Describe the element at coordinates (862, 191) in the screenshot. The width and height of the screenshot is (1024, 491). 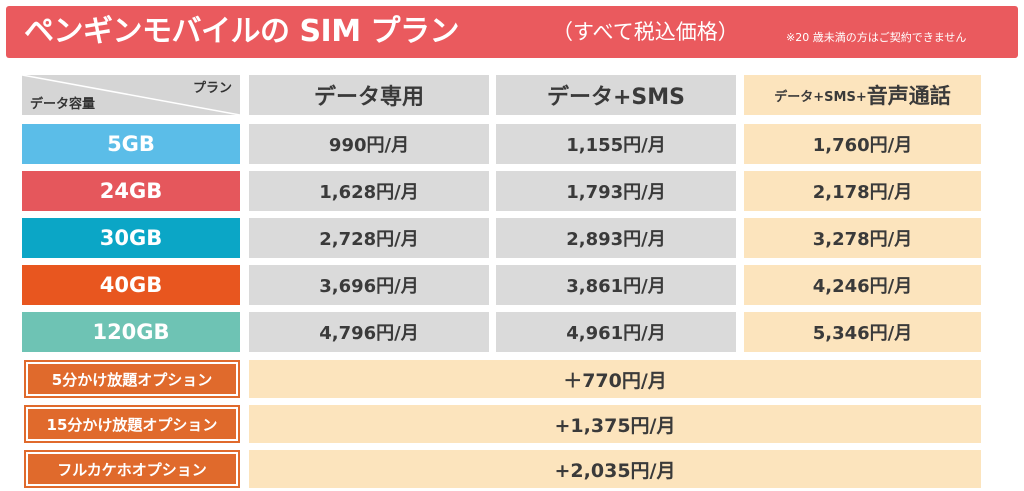
I see `price-voice-24gb: 2,178円/月` at that location.